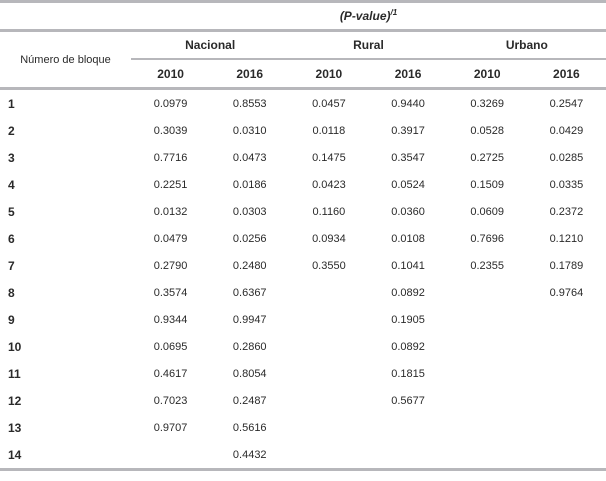  What do you see at coordinates (566, 238) in the screenshot?
I see `p-value-cell: 0.1210` at bounding box center [566, 238].